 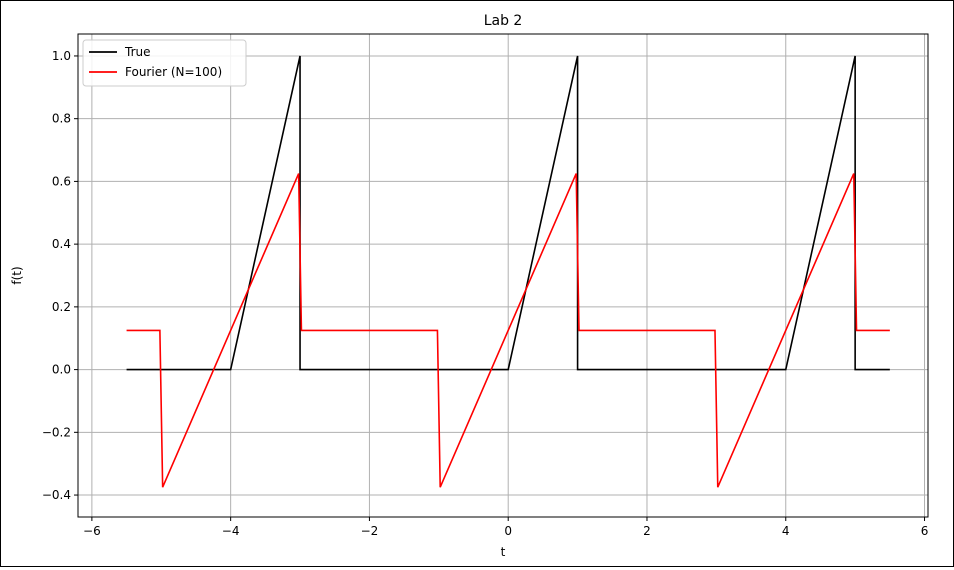 I want to click on x-tick-label: −2, so click(x=370, y=531).